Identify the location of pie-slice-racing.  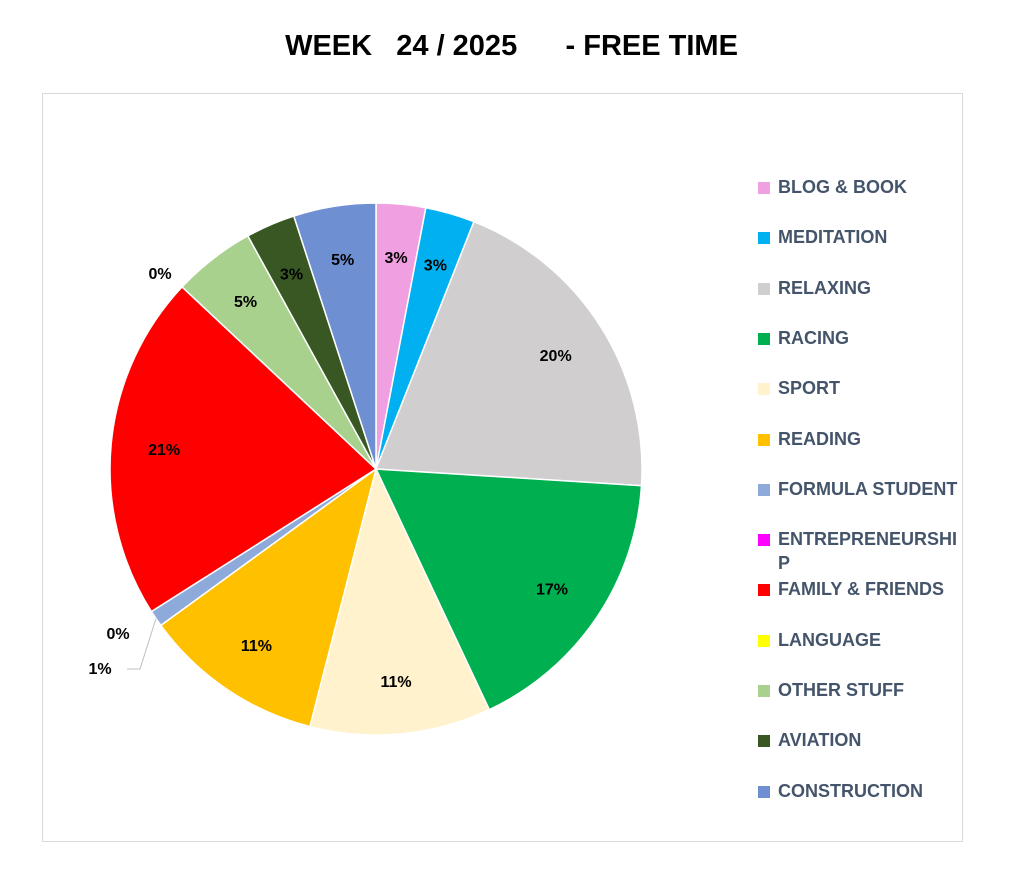
(508, 589).